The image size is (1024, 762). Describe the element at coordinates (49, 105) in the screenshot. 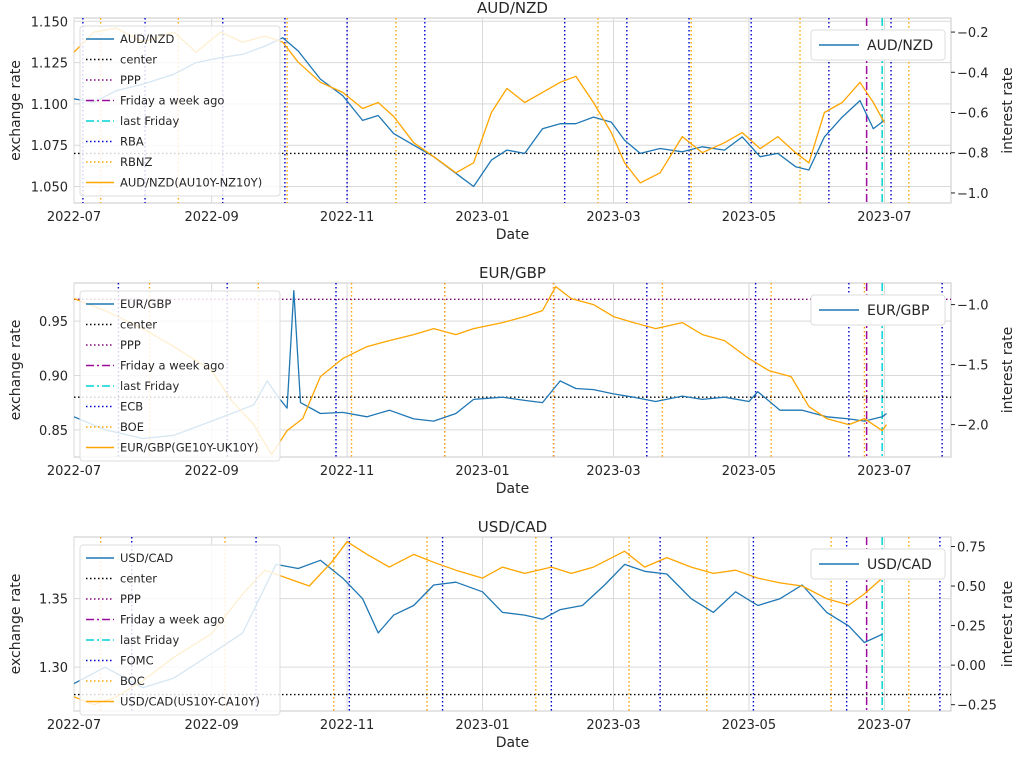

I see `y-tick-label: 1.100` at that location.